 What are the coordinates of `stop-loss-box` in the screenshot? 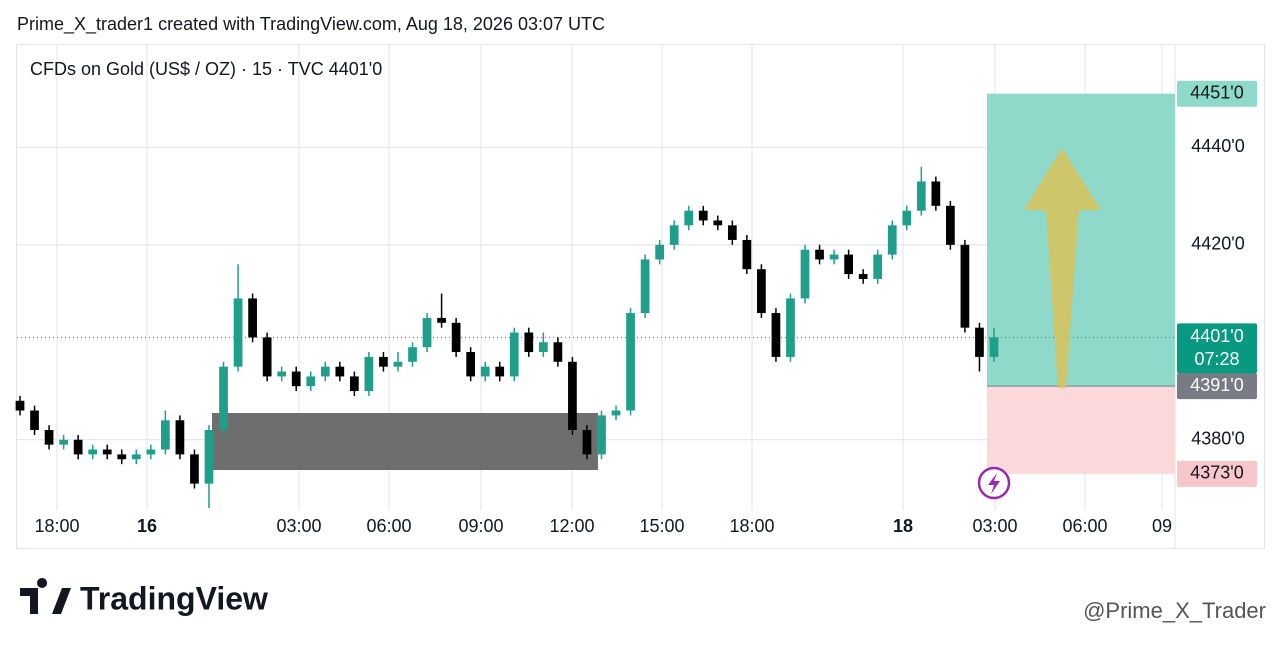 It's located at (1217, 473).